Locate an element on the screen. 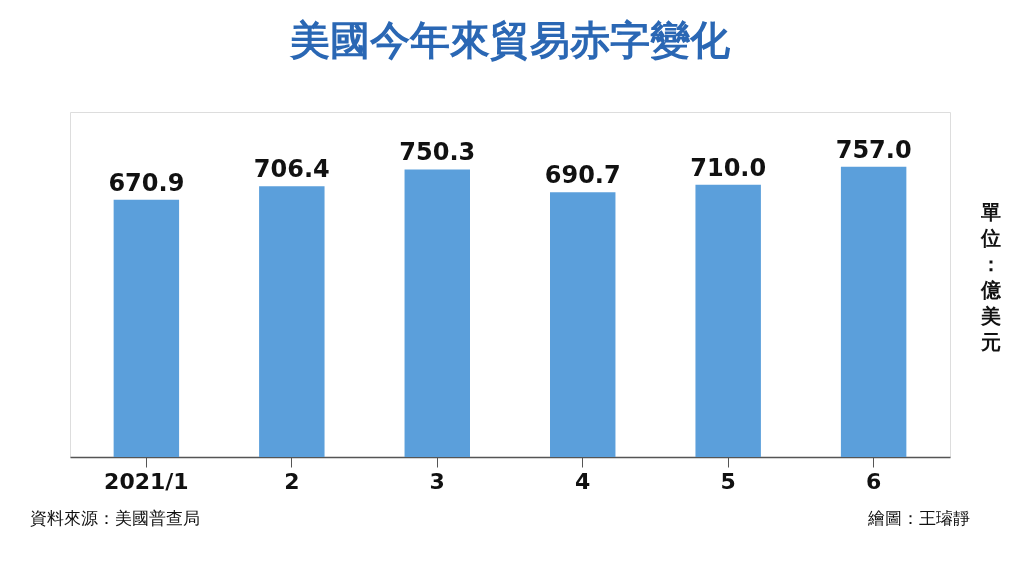 This screenshot has width=1024, height=564. chart-title: 美國今年來貿易赤字變化 is located at coordinates (510, 40).